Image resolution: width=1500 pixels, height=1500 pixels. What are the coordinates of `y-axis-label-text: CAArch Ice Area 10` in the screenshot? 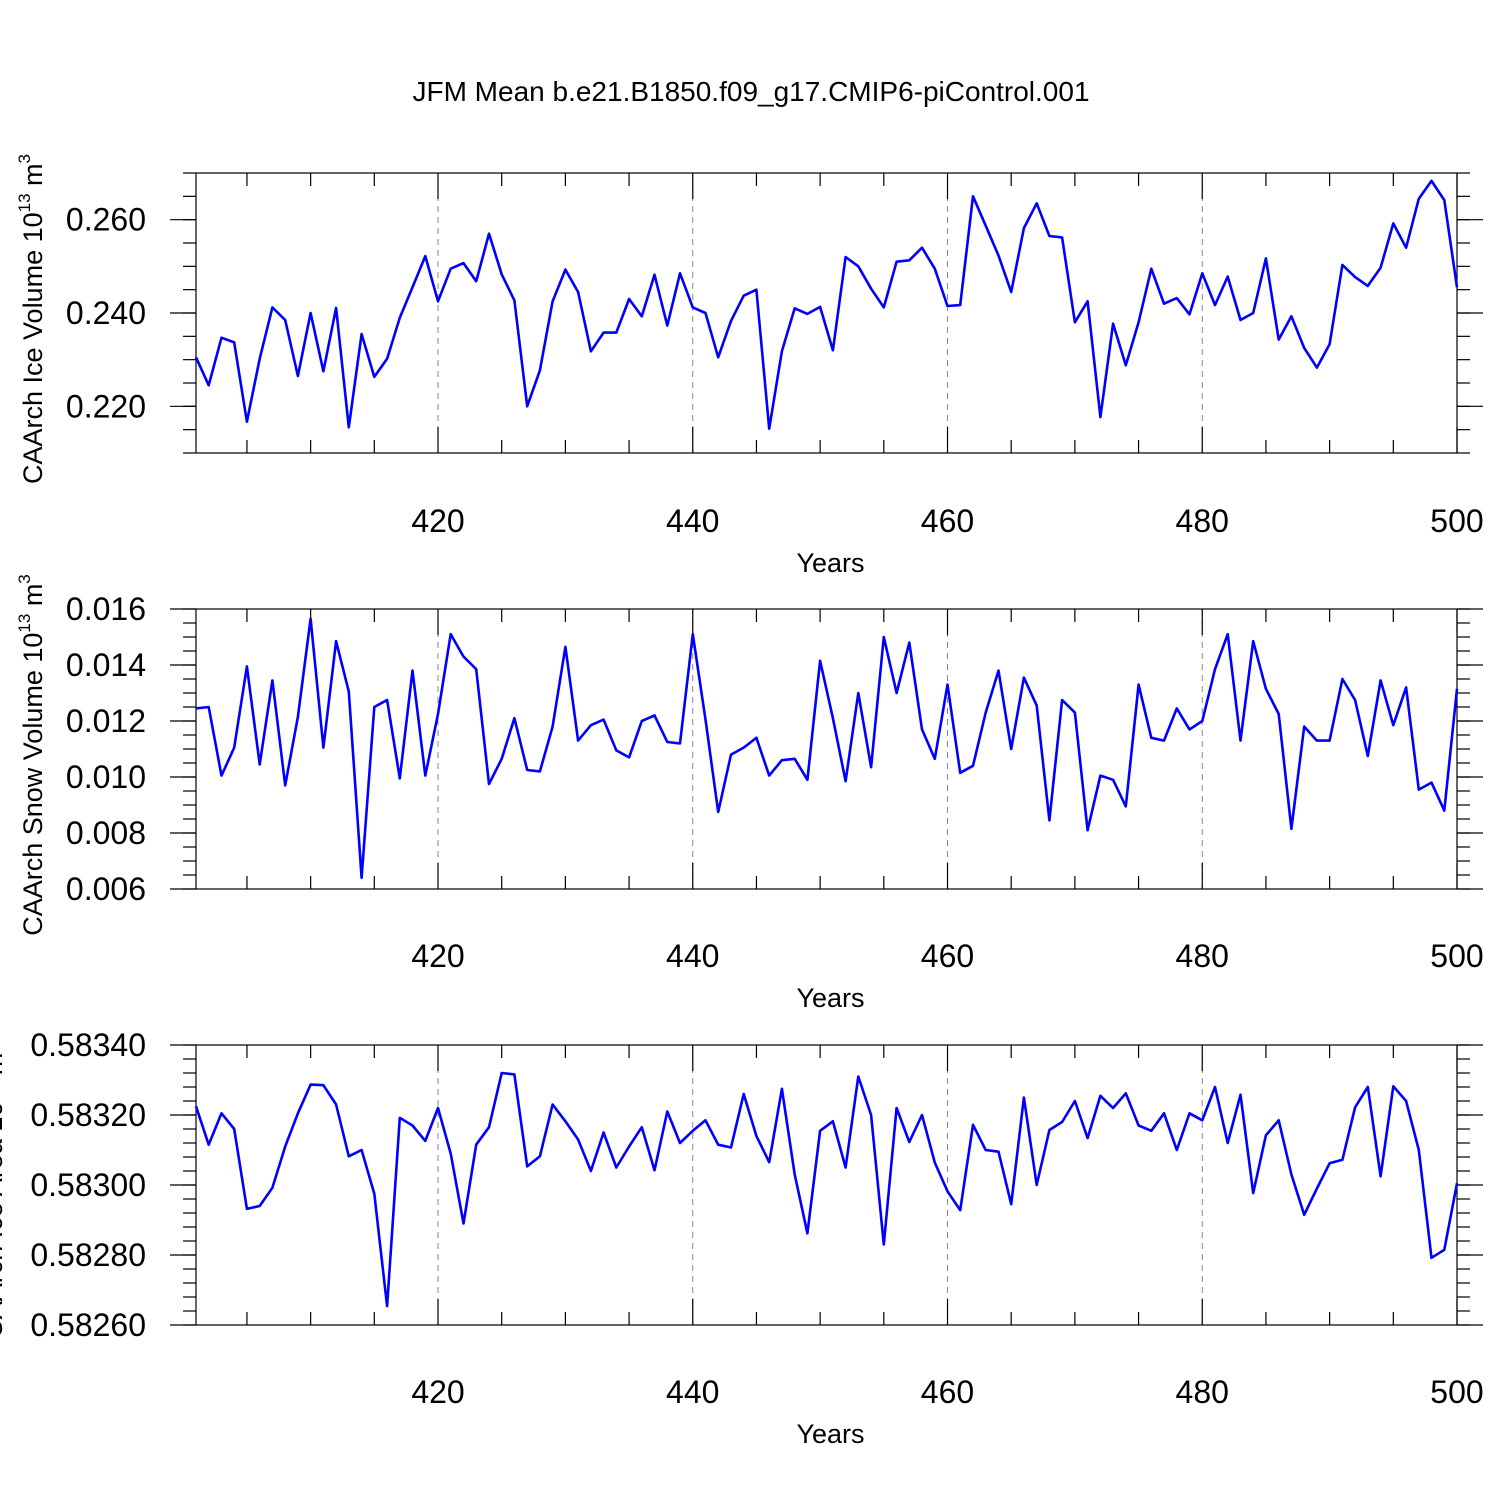 It's located at (4, 1220).